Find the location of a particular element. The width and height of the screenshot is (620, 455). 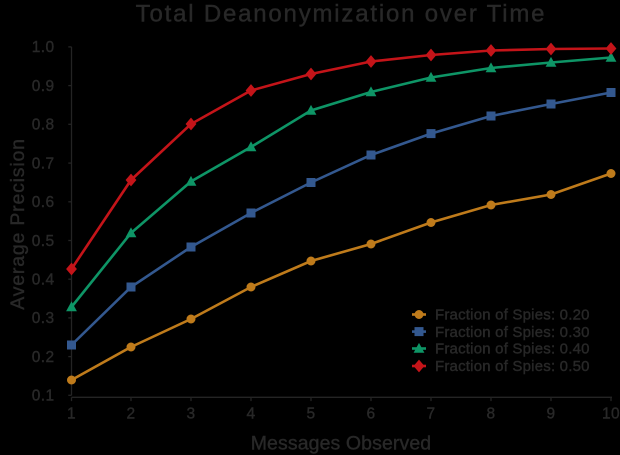

svg-text: 7 is located at coordinates (430, 414).